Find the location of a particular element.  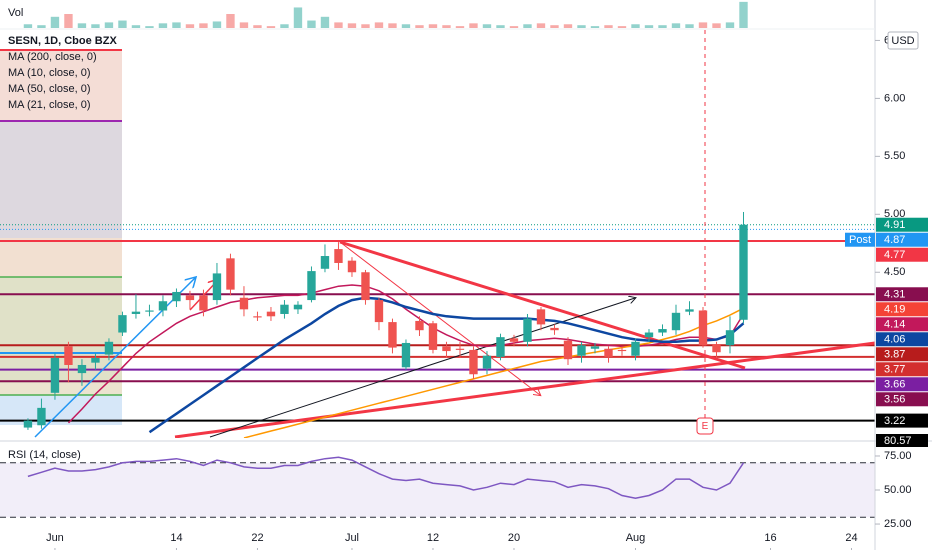

currency-box: USD is located at coordinates (903, 40).